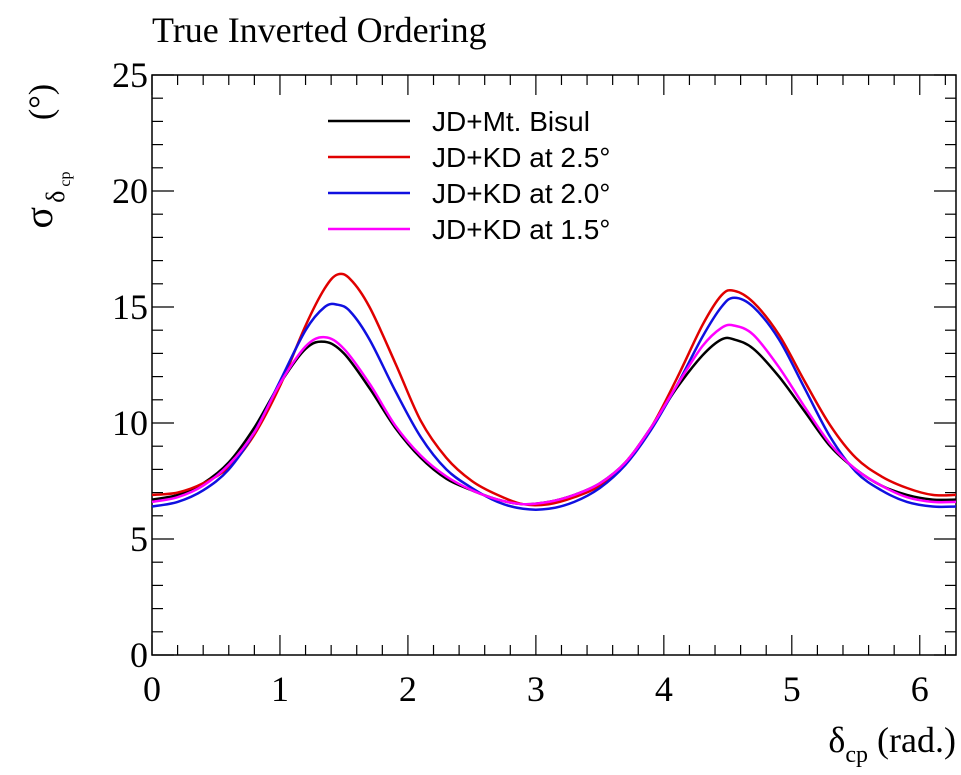 This screenshot has height=775, width=961. What do you see at coordinates (792, 689) in the screenshot?
I see `x-tick-label: 5` at bounding box center [792, 689].